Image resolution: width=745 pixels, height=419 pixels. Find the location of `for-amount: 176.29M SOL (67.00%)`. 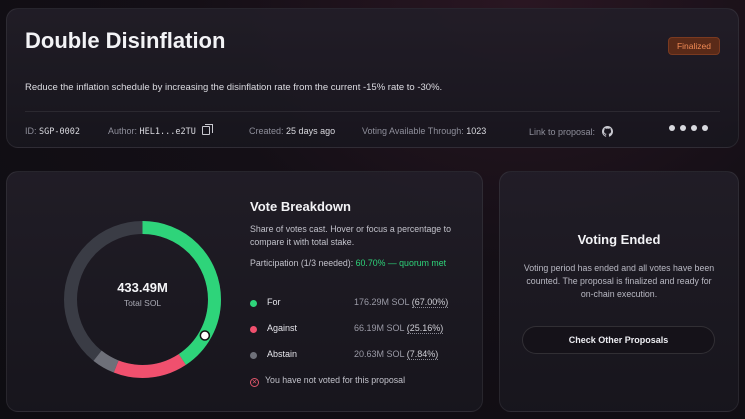

for-amount: 176.29M SOL (67.00%) is located at coordinates (401, 302).